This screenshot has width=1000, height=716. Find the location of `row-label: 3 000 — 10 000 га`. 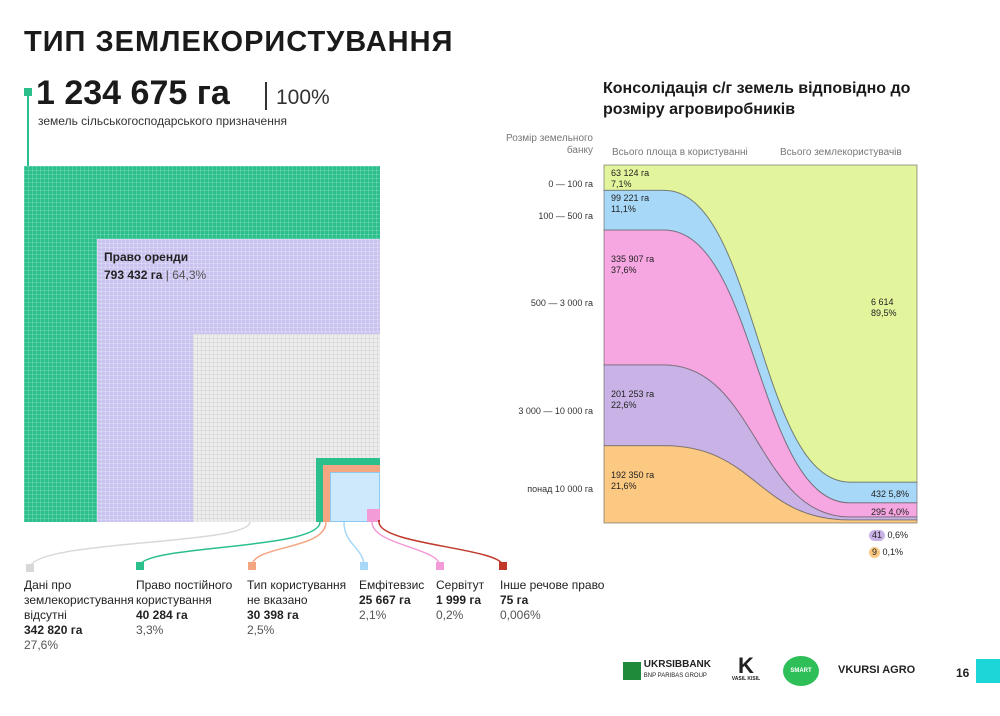

row-label: 3 000 — 10 000 га is located at coordinates (555, 411).